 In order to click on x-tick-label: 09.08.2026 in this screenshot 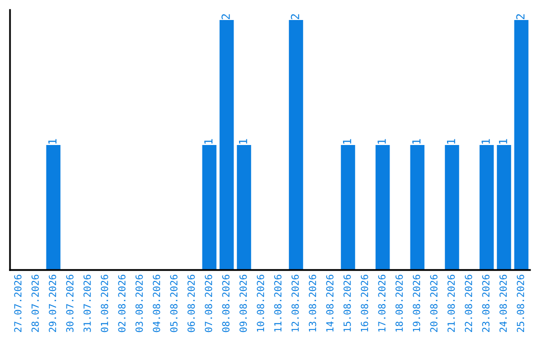, I will do `click(243, 303)`.